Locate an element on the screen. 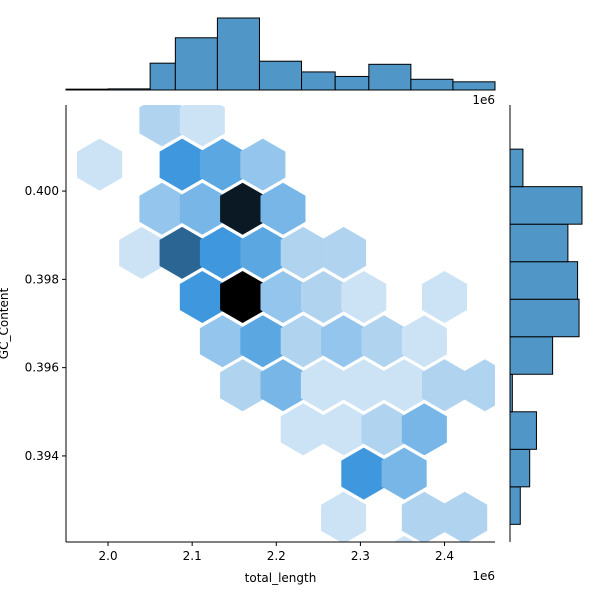  x-offset-label: 1e6 is located at coordinates (483, 576).